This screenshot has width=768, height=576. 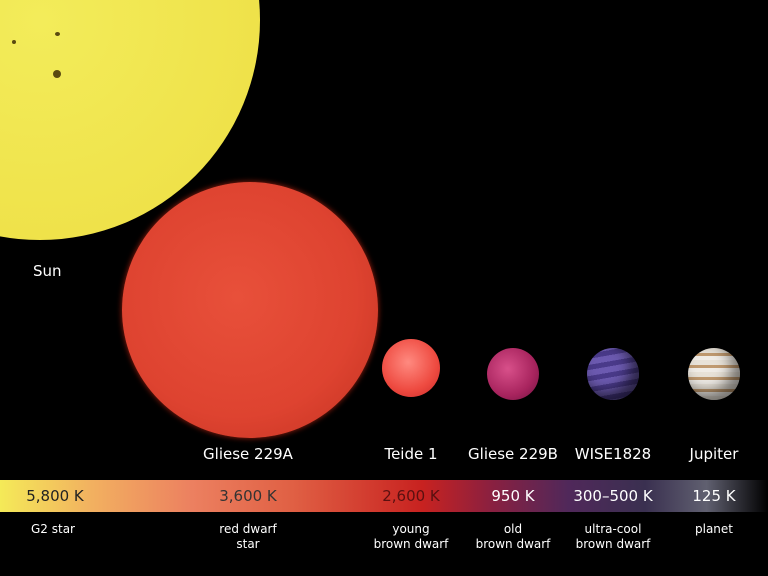 What do you see at coordinates (248, 496) in the screenshot?
I see `gliese-229a-temperature: 3,600 K` at bounding box center [248, 496].